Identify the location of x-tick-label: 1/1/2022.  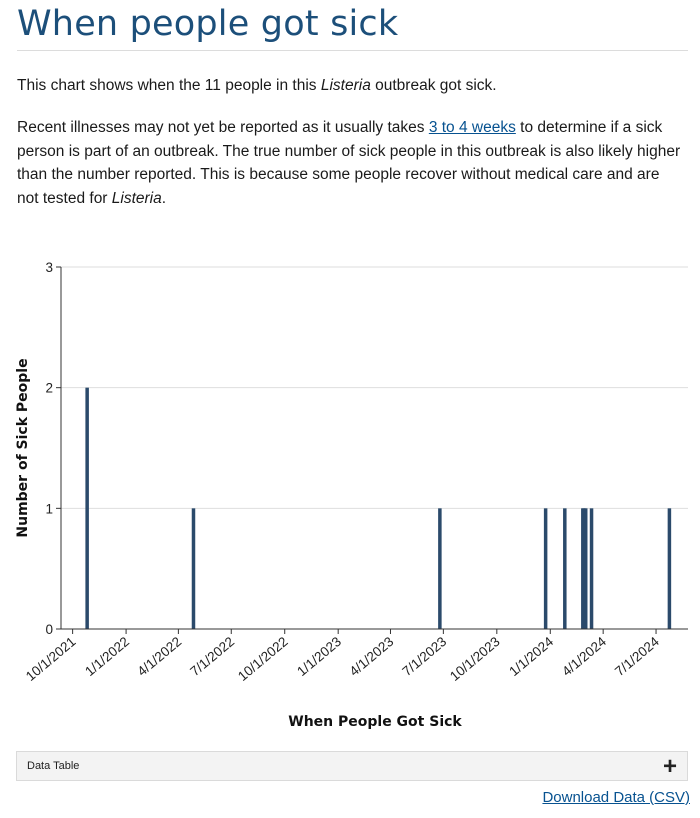
(107, 656).